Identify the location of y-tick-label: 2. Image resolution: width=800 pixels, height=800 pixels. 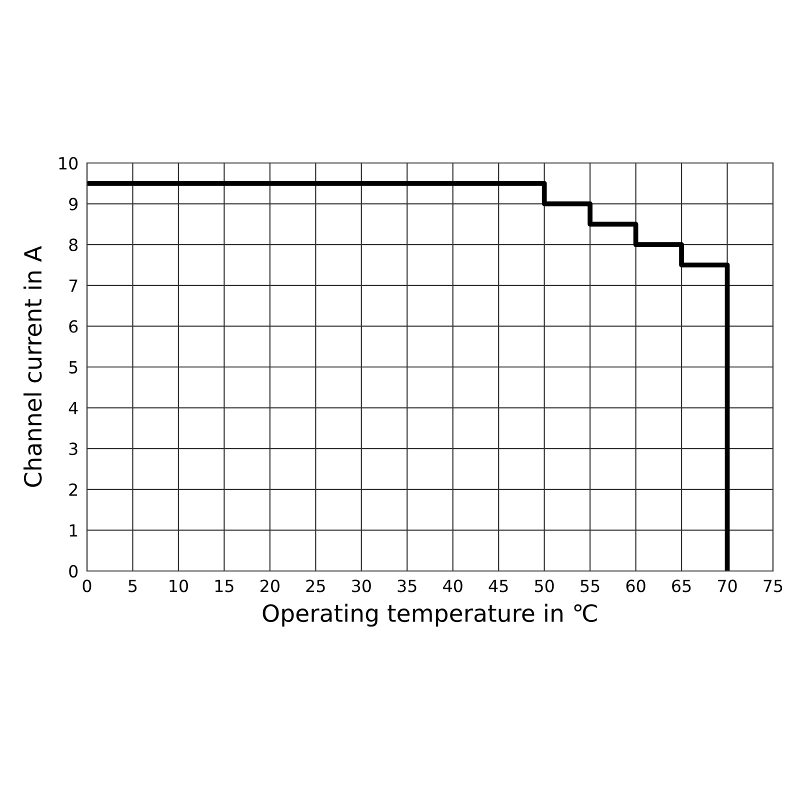
(73, 489).